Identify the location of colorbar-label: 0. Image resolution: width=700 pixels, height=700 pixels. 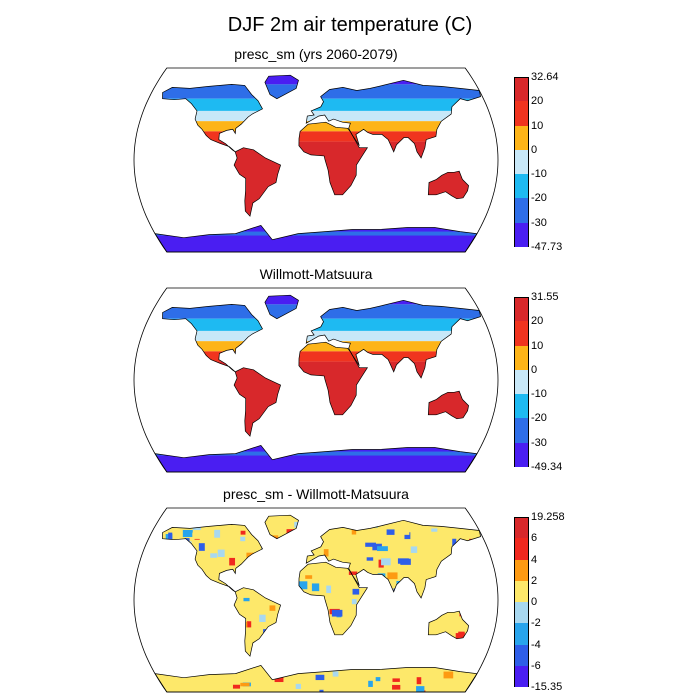
(534, 369).